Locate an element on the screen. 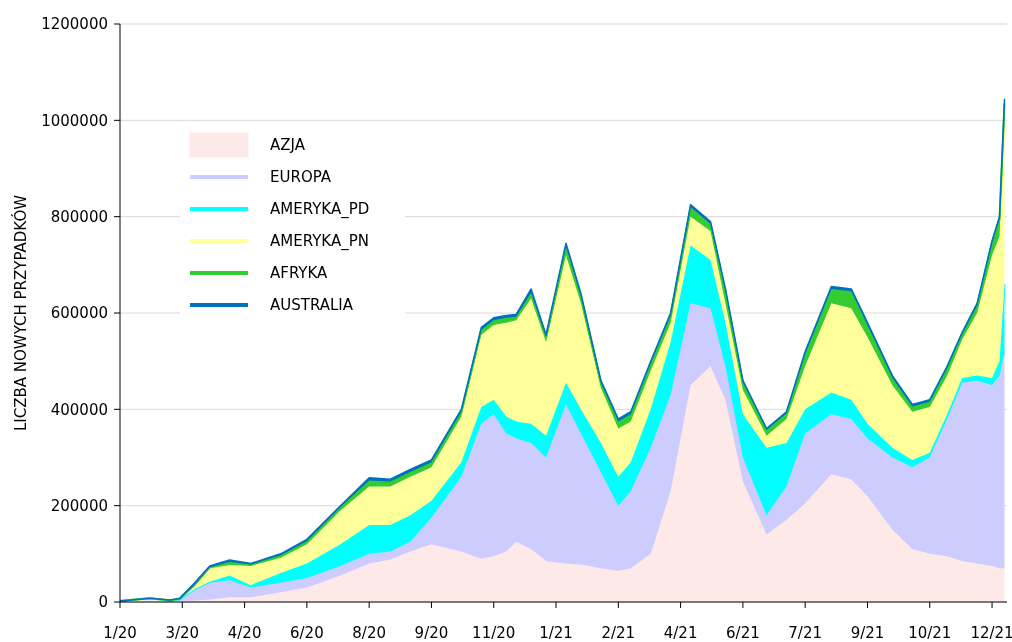  x-tick-label: 10/21 is located at coordinates (930, 633).